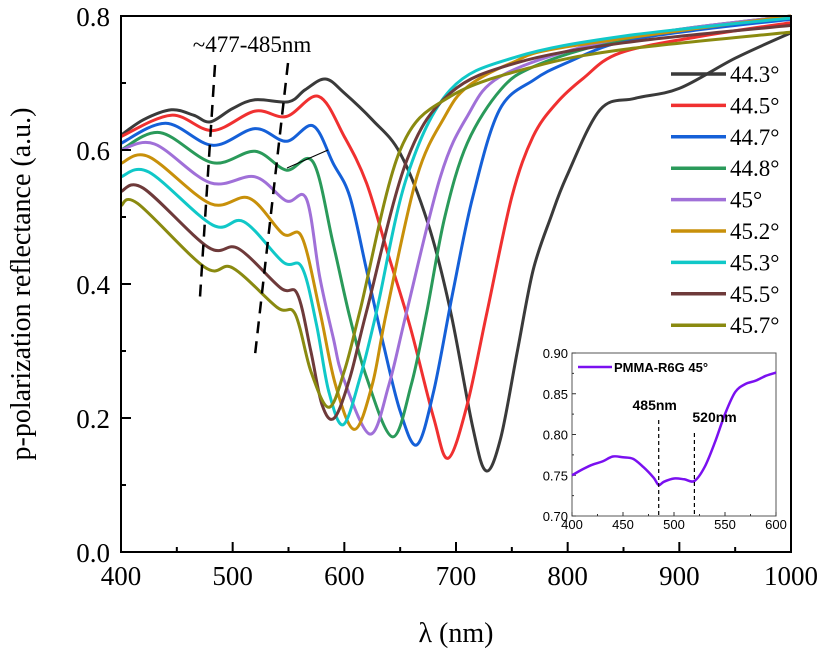  Describe the element at coordinates (754, 137) in the screenshot. I see `legend-label: 44.7°` at that location.